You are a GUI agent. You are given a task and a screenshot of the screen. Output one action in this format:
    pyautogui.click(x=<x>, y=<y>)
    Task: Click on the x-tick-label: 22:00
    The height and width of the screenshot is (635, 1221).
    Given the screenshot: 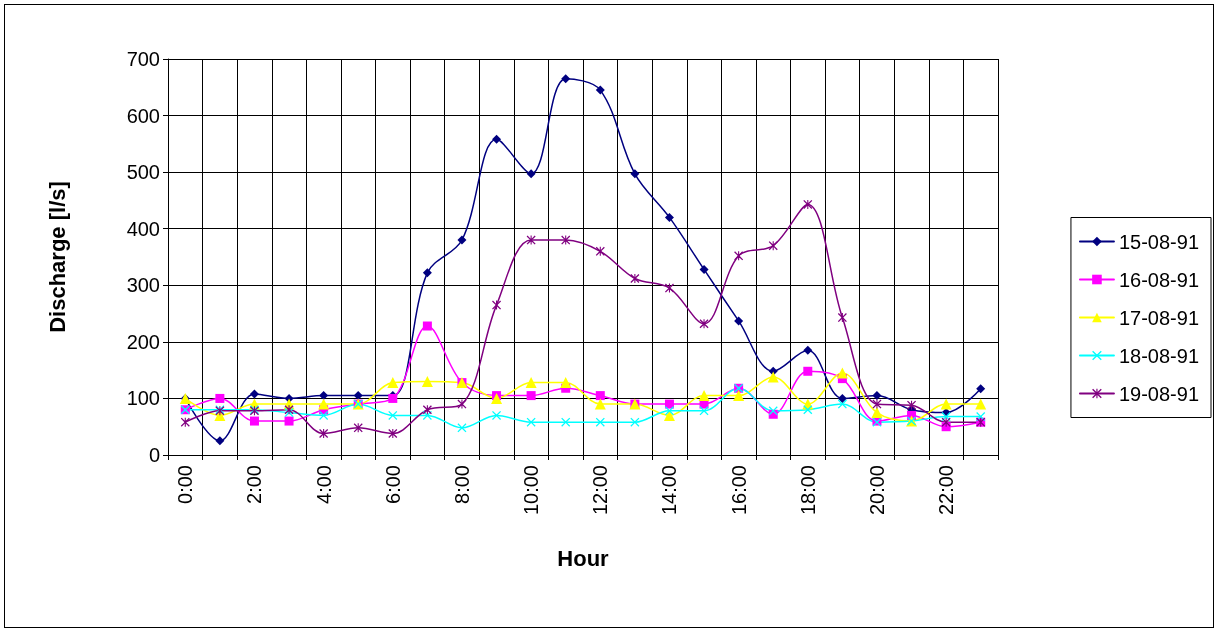 What is the action you would take?
    pyautogui.click(x=946, y=490)
    